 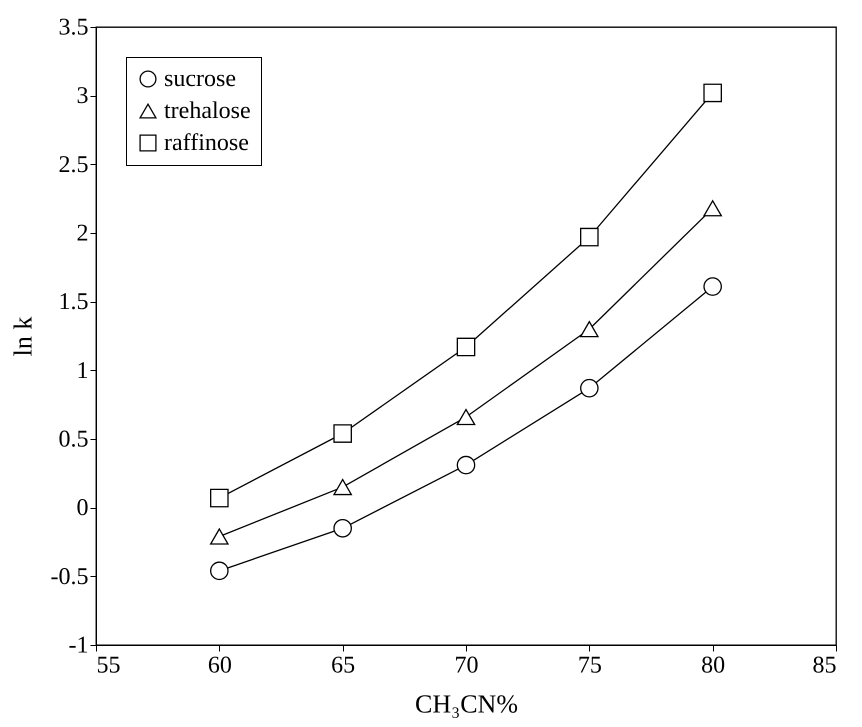 I want to click on y-tick-label: 2, so click(x=82, y=233).